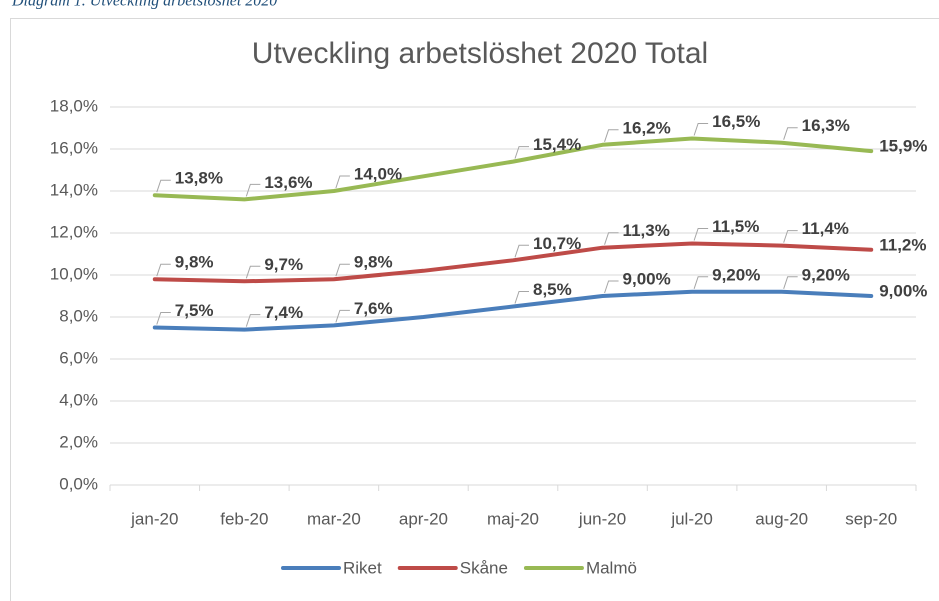  Describe the element at coordinates (735, 226) in the screenshot. I see `data-label: 11,5%` at that location.